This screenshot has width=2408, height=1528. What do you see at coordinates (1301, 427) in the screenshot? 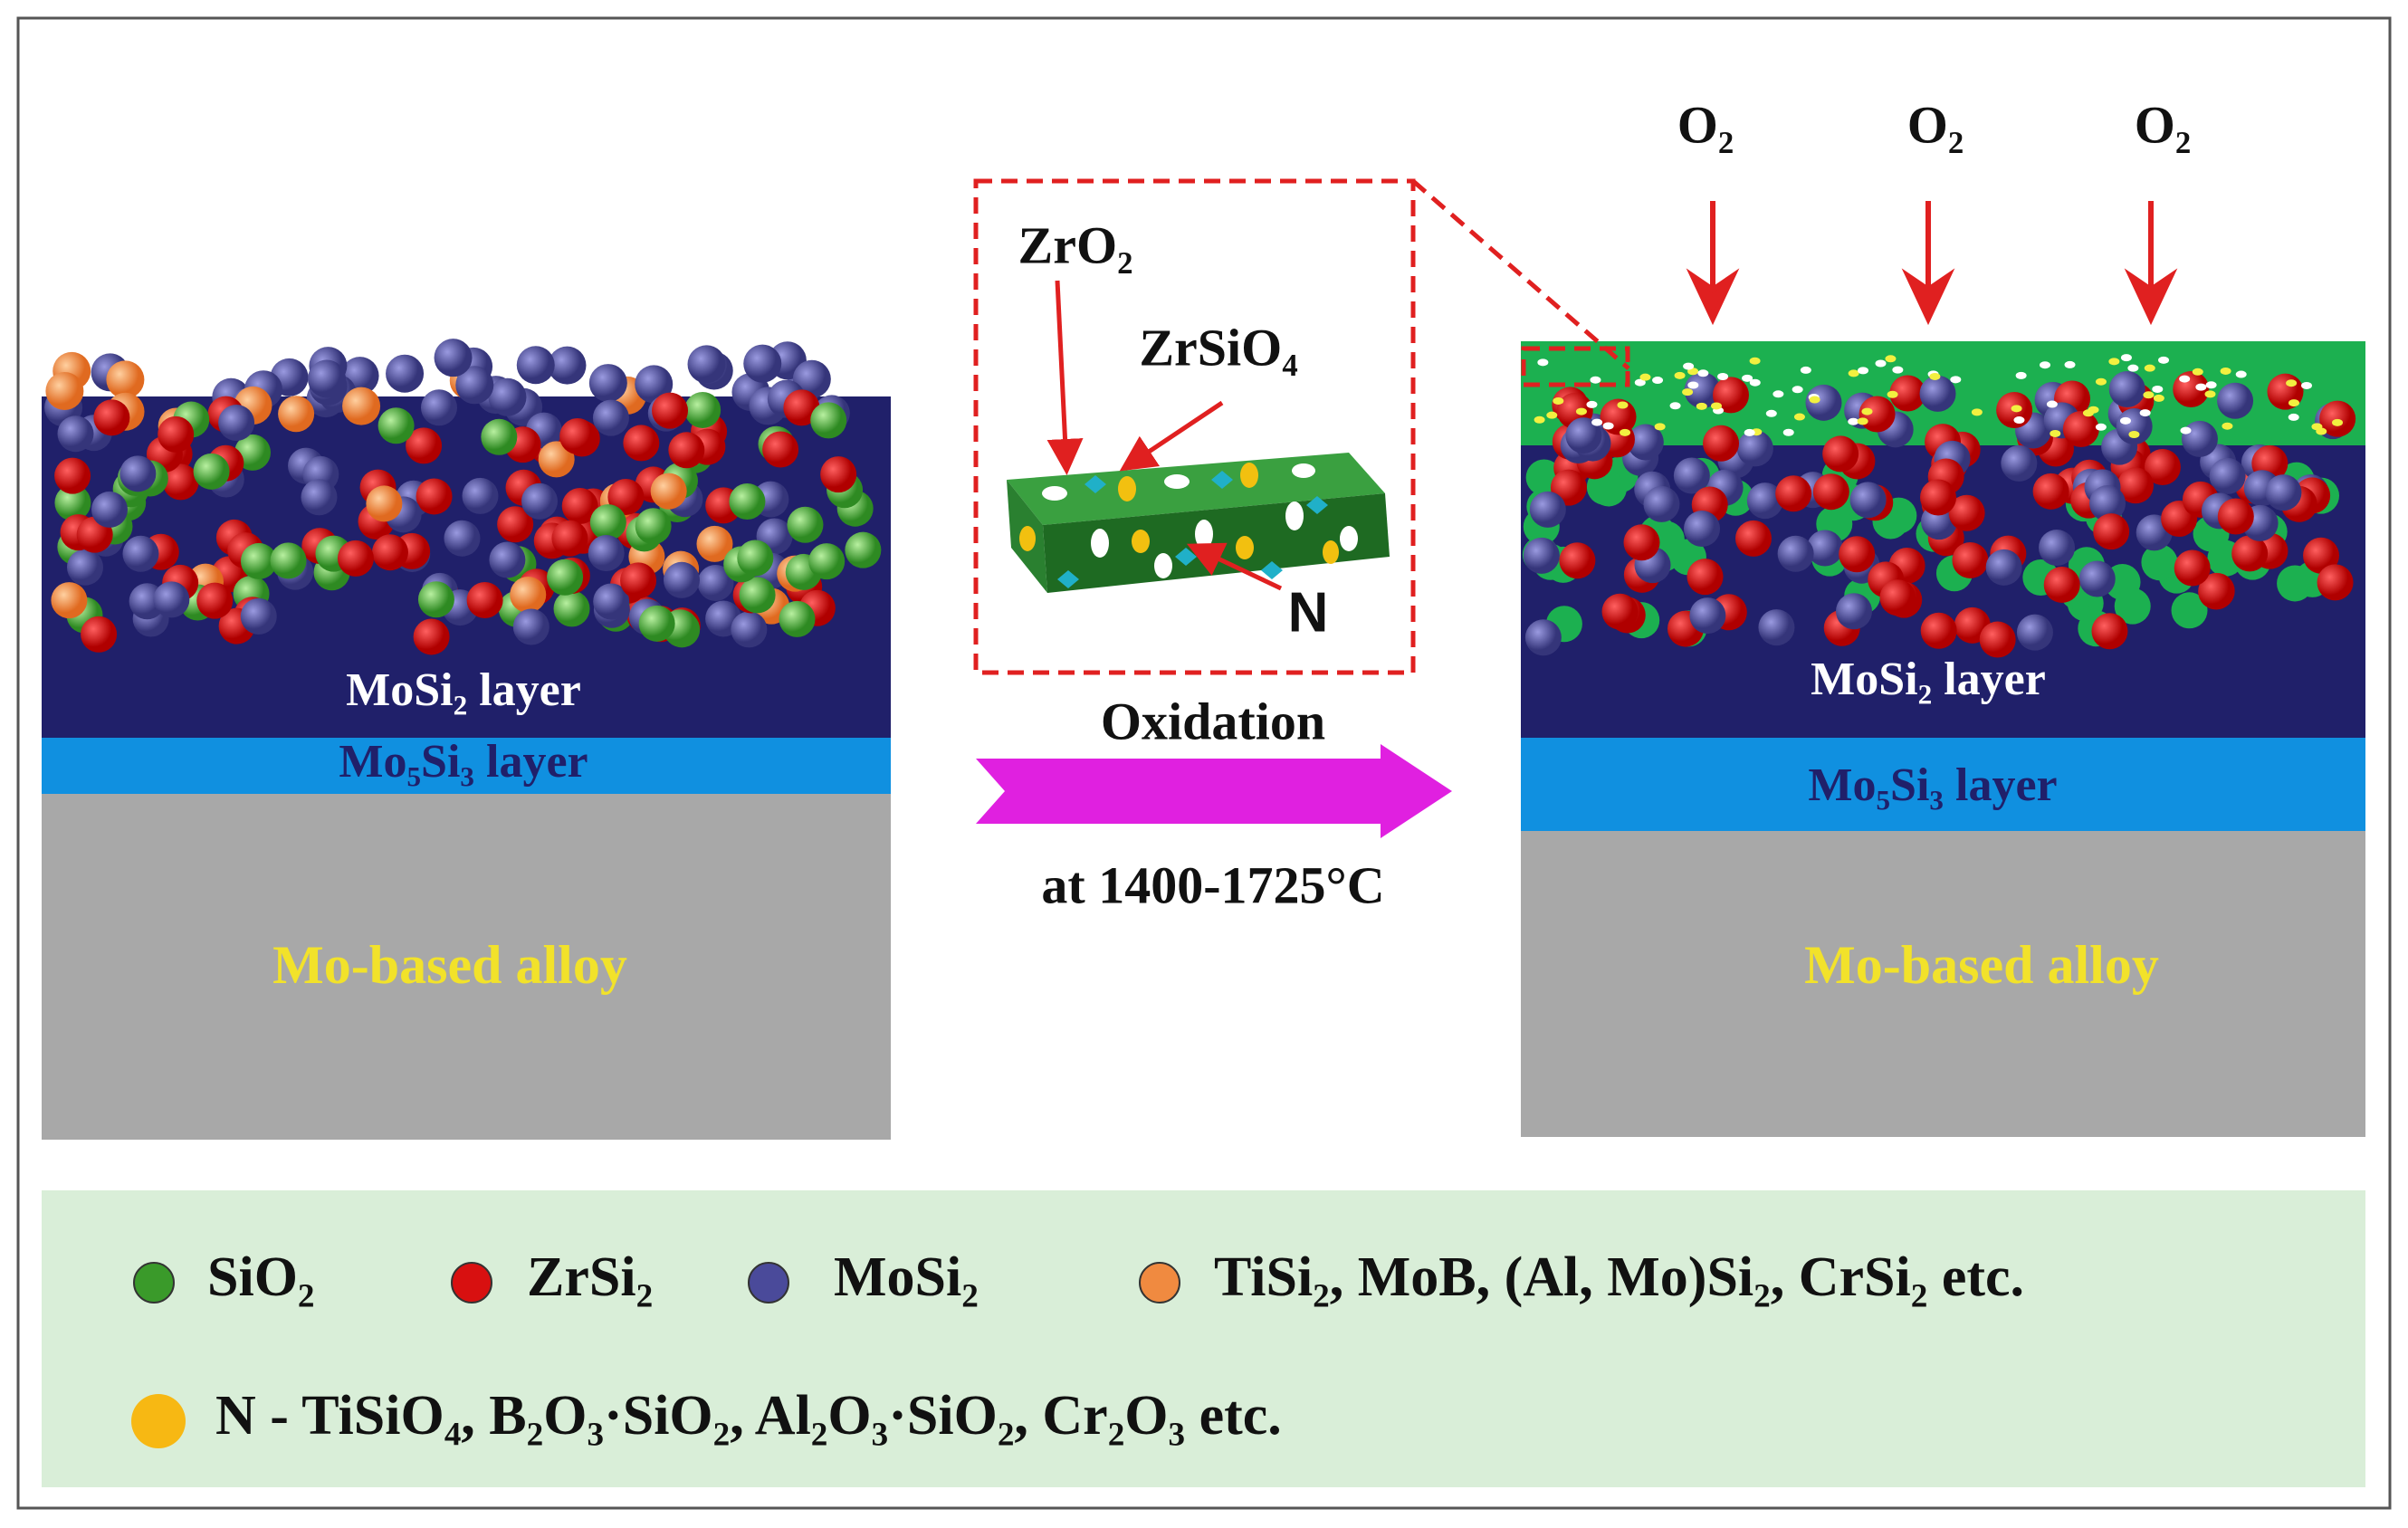
I see `inset-callout` at bounding box center [1301, 427].